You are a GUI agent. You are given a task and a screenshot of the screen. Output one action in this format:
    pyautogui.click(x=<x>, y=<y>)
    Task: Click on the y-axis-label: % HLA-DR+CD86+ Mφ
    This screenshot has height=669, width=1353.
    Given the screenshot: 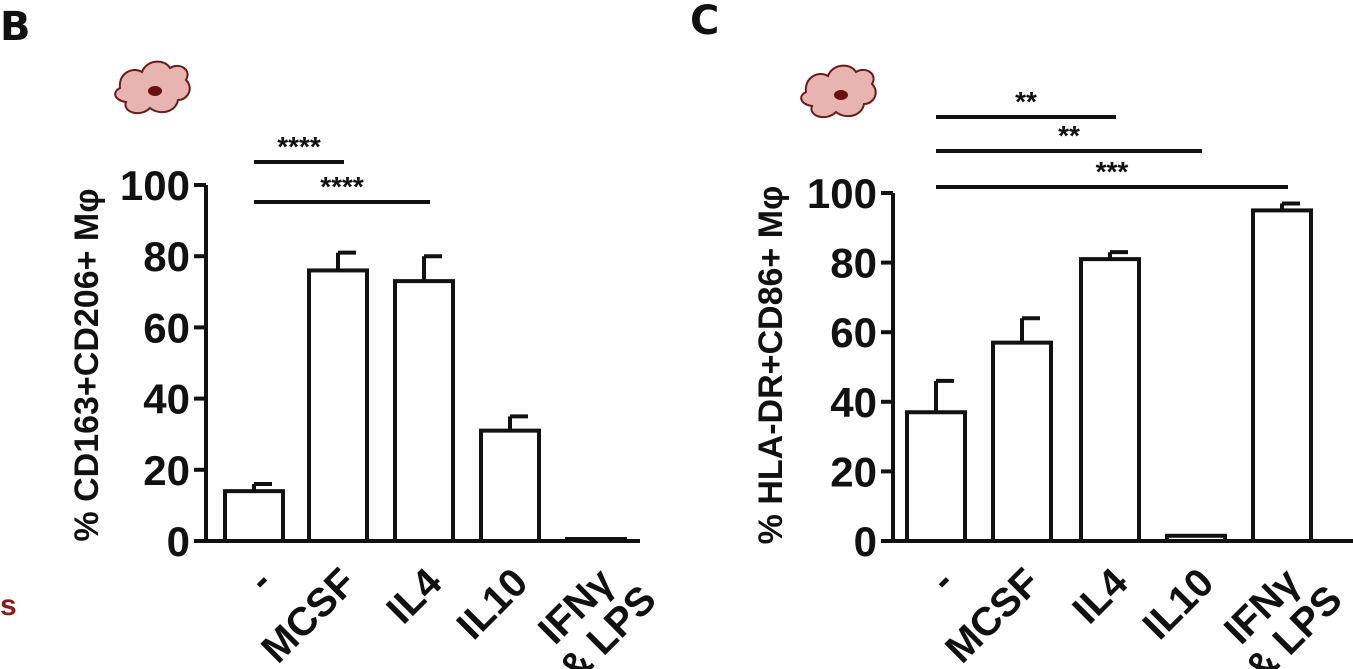 What is the action you would take?
    pyautogui.click(x=771, y=365)
    